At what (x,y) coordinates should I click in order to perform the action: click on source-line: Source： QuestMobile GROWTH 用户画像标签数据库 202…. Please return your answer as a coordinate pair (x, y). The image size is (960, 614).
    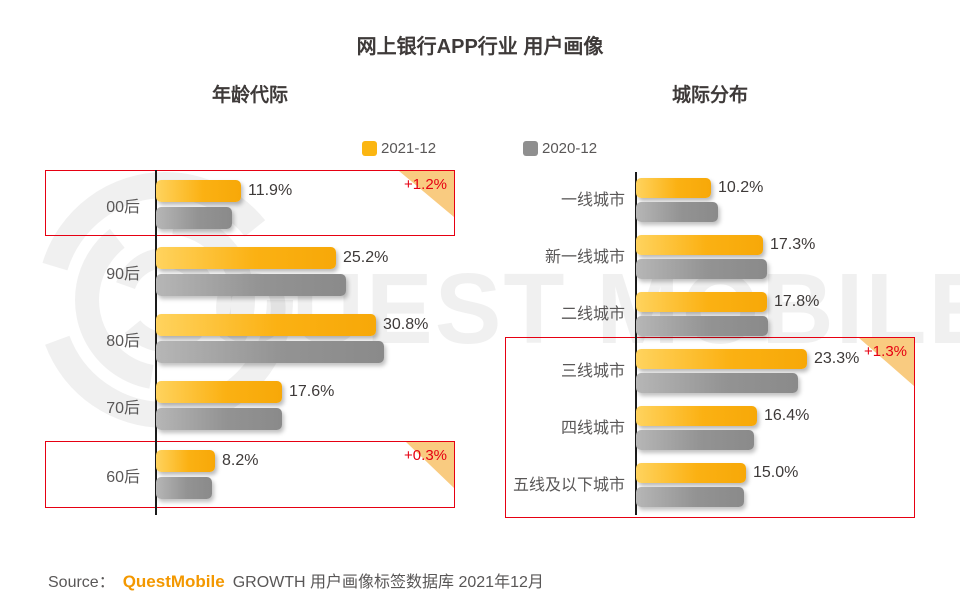
    Looking at the image, I should click on (296, 580).